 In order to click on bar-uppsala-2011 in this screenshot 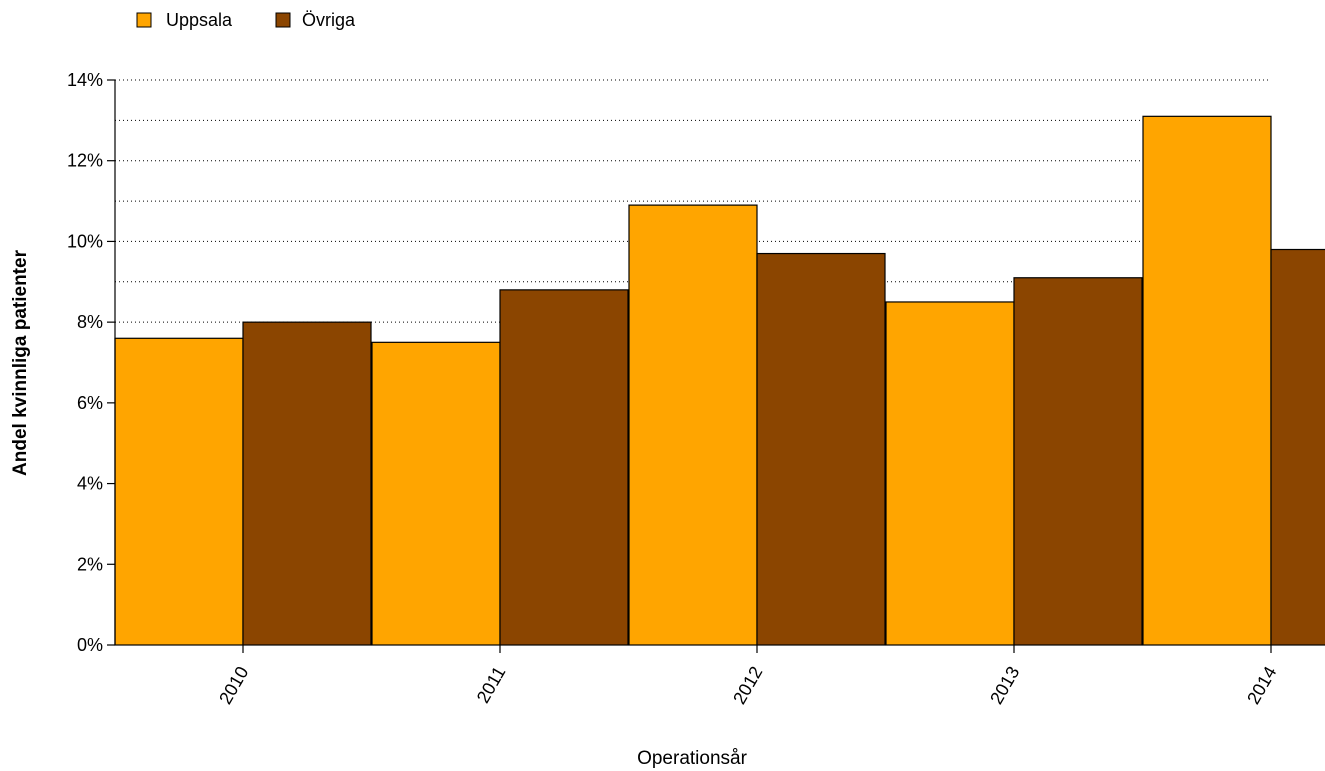, I will do `click(436, 493)`.